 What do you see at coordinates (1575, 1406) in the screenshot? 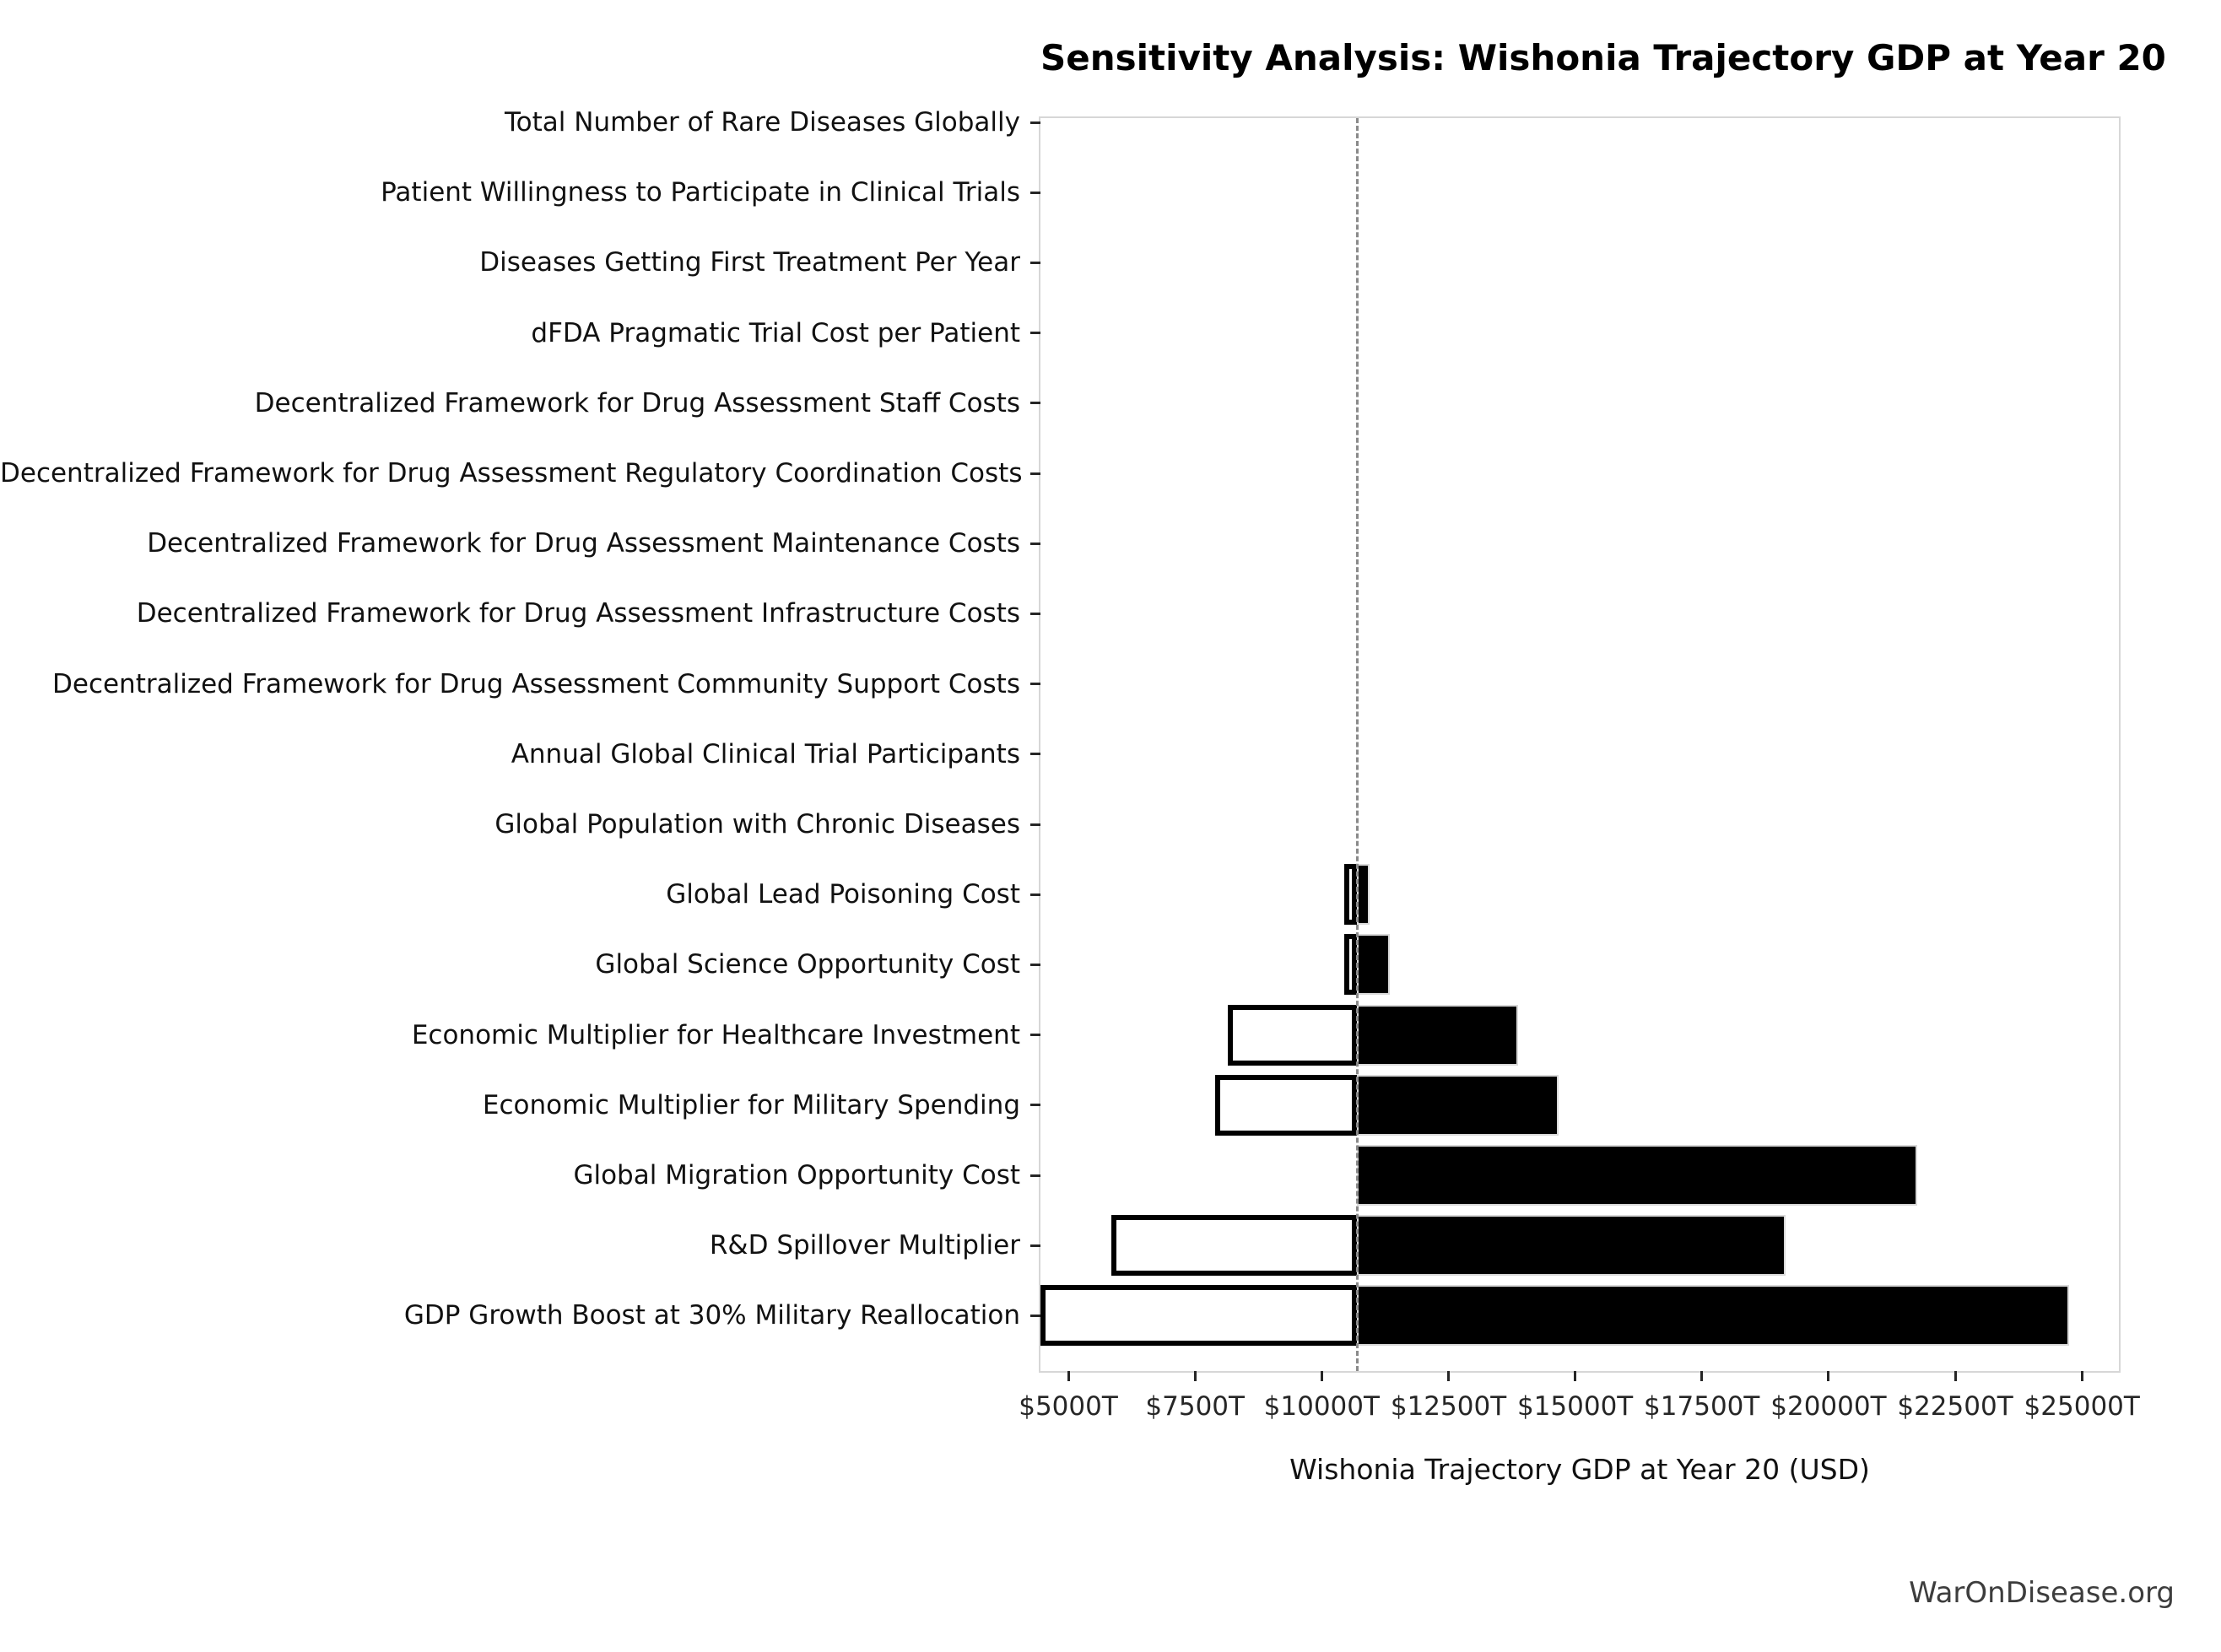
I see `x-tick-label: $15000T` at bounding box center [1575, 1406].